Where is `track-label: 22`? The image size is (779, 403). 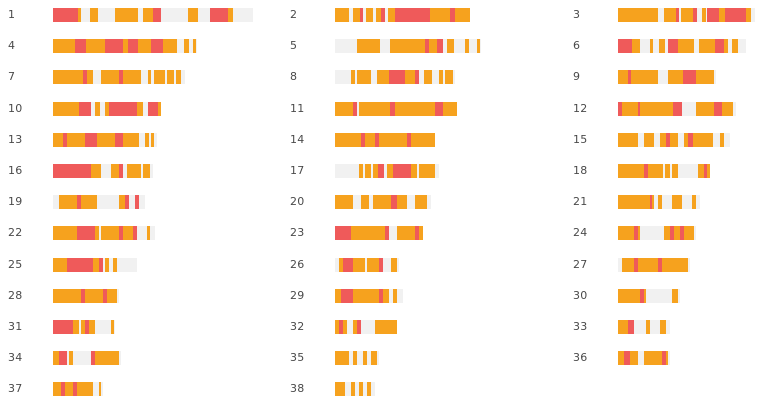 track-label: 22 is located at coordinates (15, 233).